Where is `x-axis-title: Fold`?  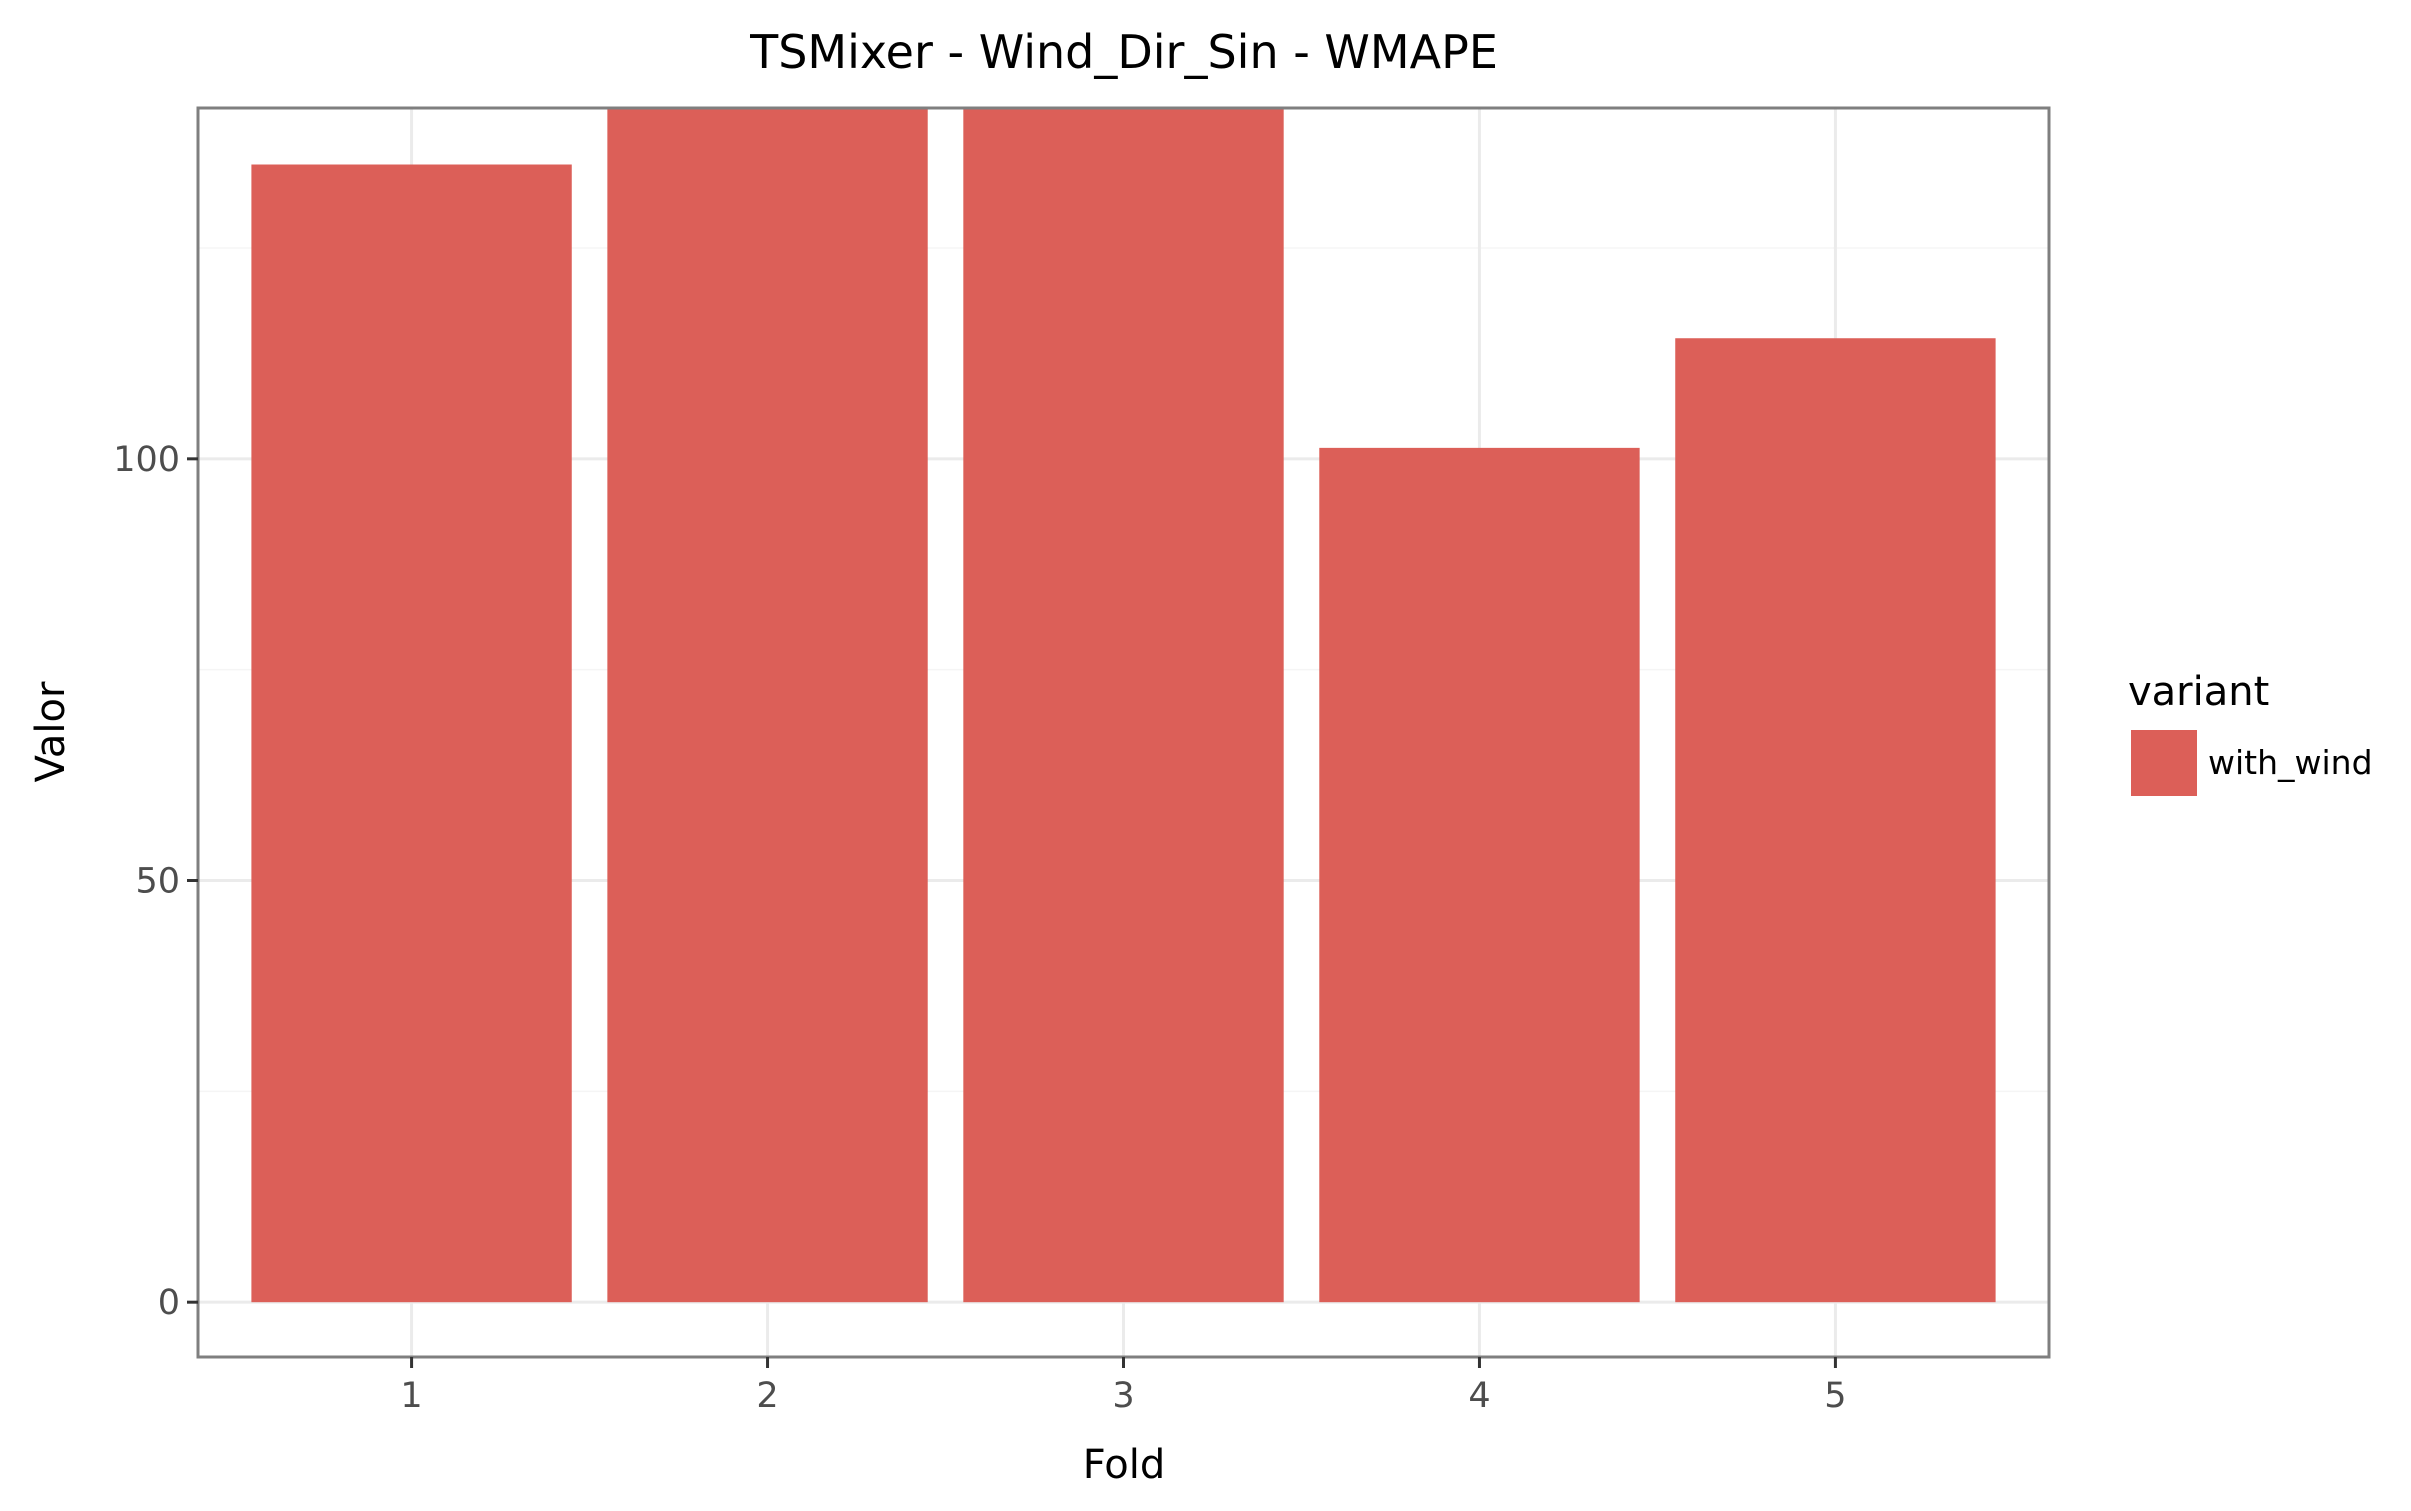 x-axis-title: Fold is located at coordinates (1124, 1465).